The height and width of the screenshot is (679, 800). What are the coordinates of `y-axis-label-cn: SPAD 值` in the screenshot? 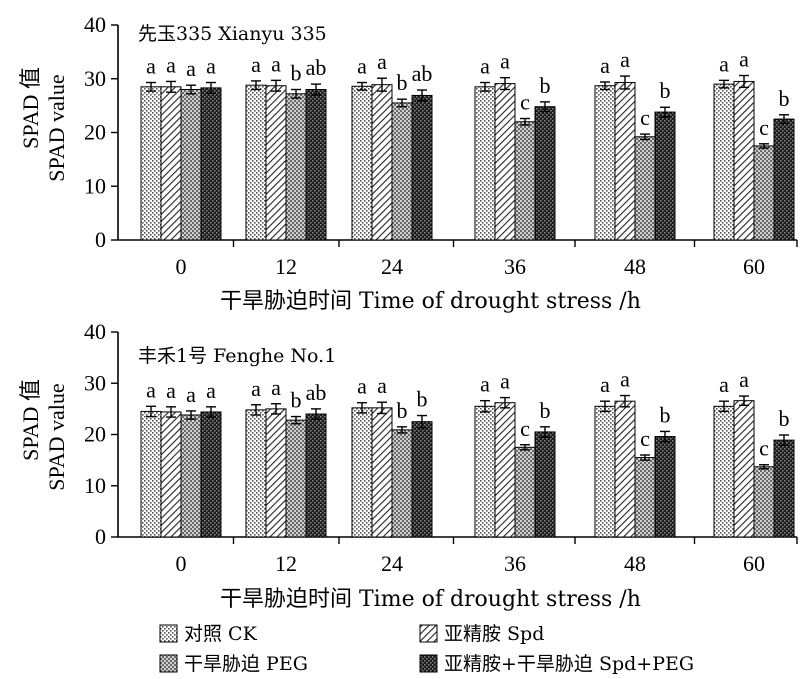 It's located at (30, 420).